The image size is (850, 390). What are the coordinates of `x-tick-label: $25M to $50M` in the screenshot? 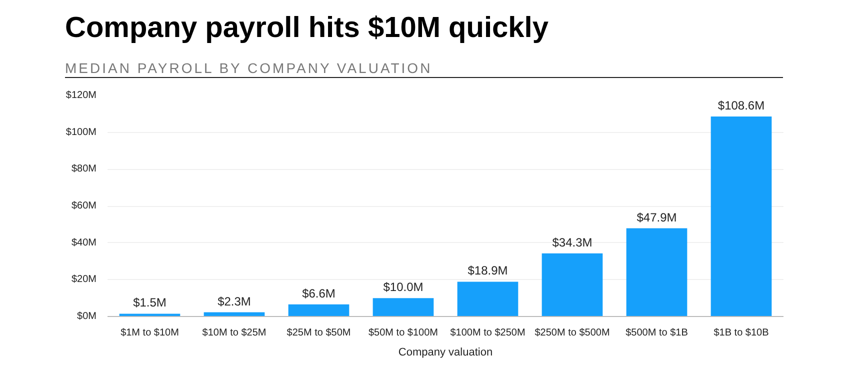 It's located at (318, 333).